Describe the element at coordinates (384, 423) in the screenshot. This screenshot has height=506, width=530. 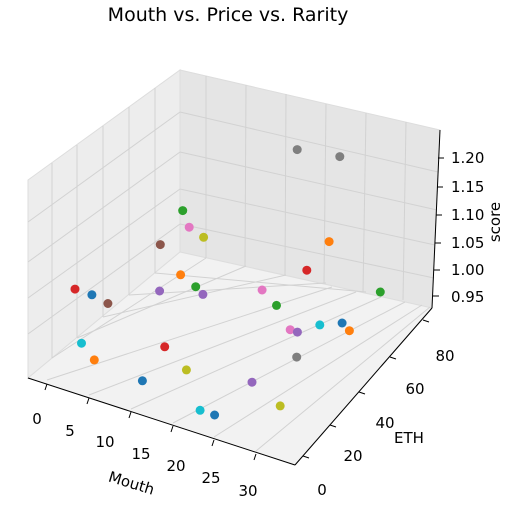
I see `y-tick-label: 40` at that location.